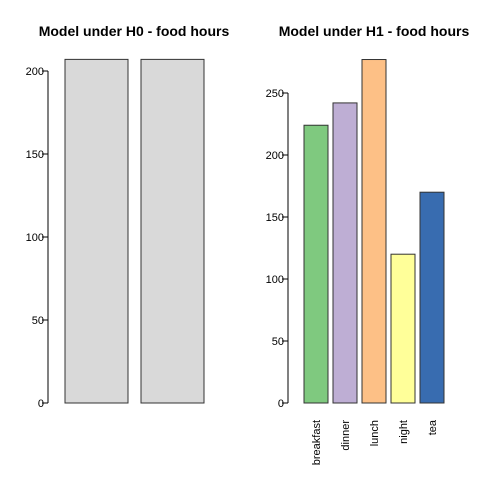 This screenshot has height=480, width=480. Describe the element at coordinates (277, 249) in the screenshot. I see `chart-h1-y-ticks: 0 50 100 150 200 250` at that location.